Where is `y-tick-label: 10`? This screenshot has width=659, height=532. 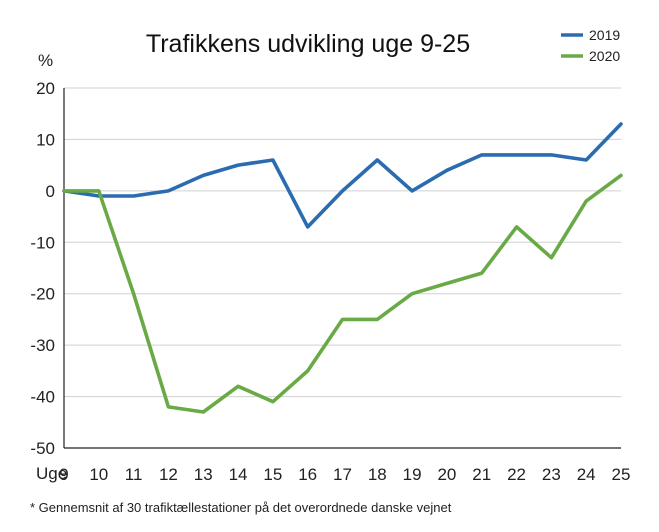
y-tick-label: 10 is located at coordinates (45, 139).